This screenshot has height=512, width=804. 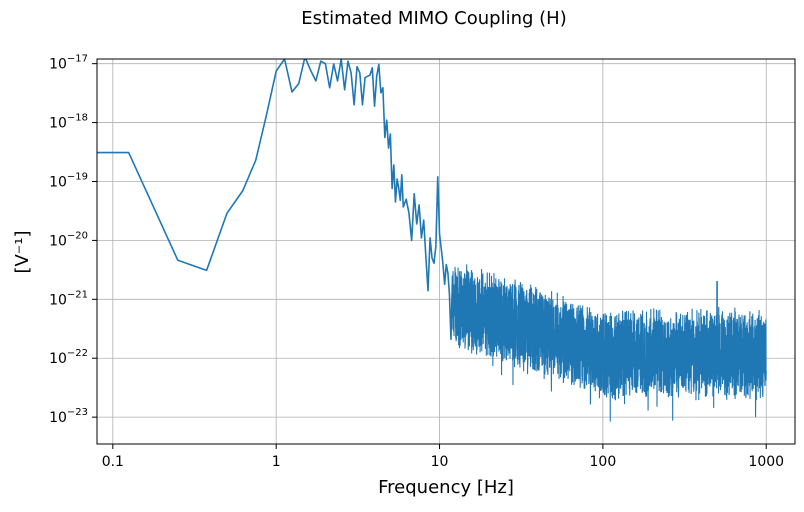 I want to click on x-axis-ticks: 0.1 1 10 100 1000, so click(x=443, y=457).